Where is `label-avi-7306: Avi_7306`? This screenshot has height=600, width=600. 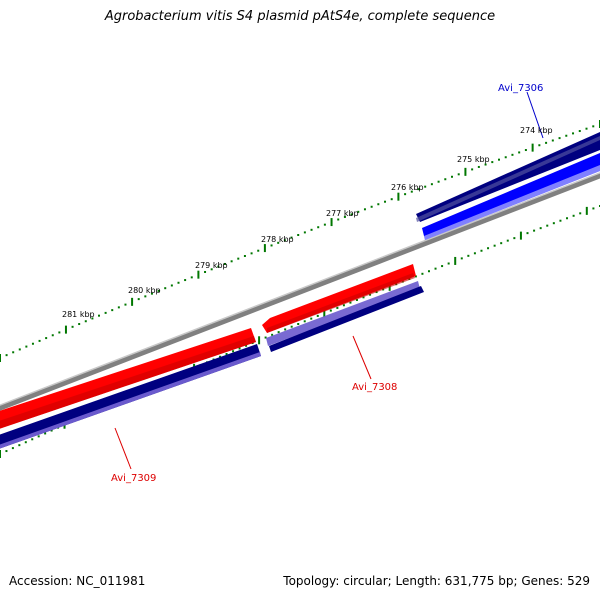
label-avi-7306: Avi_7306 is located at coordinates (520, 88).